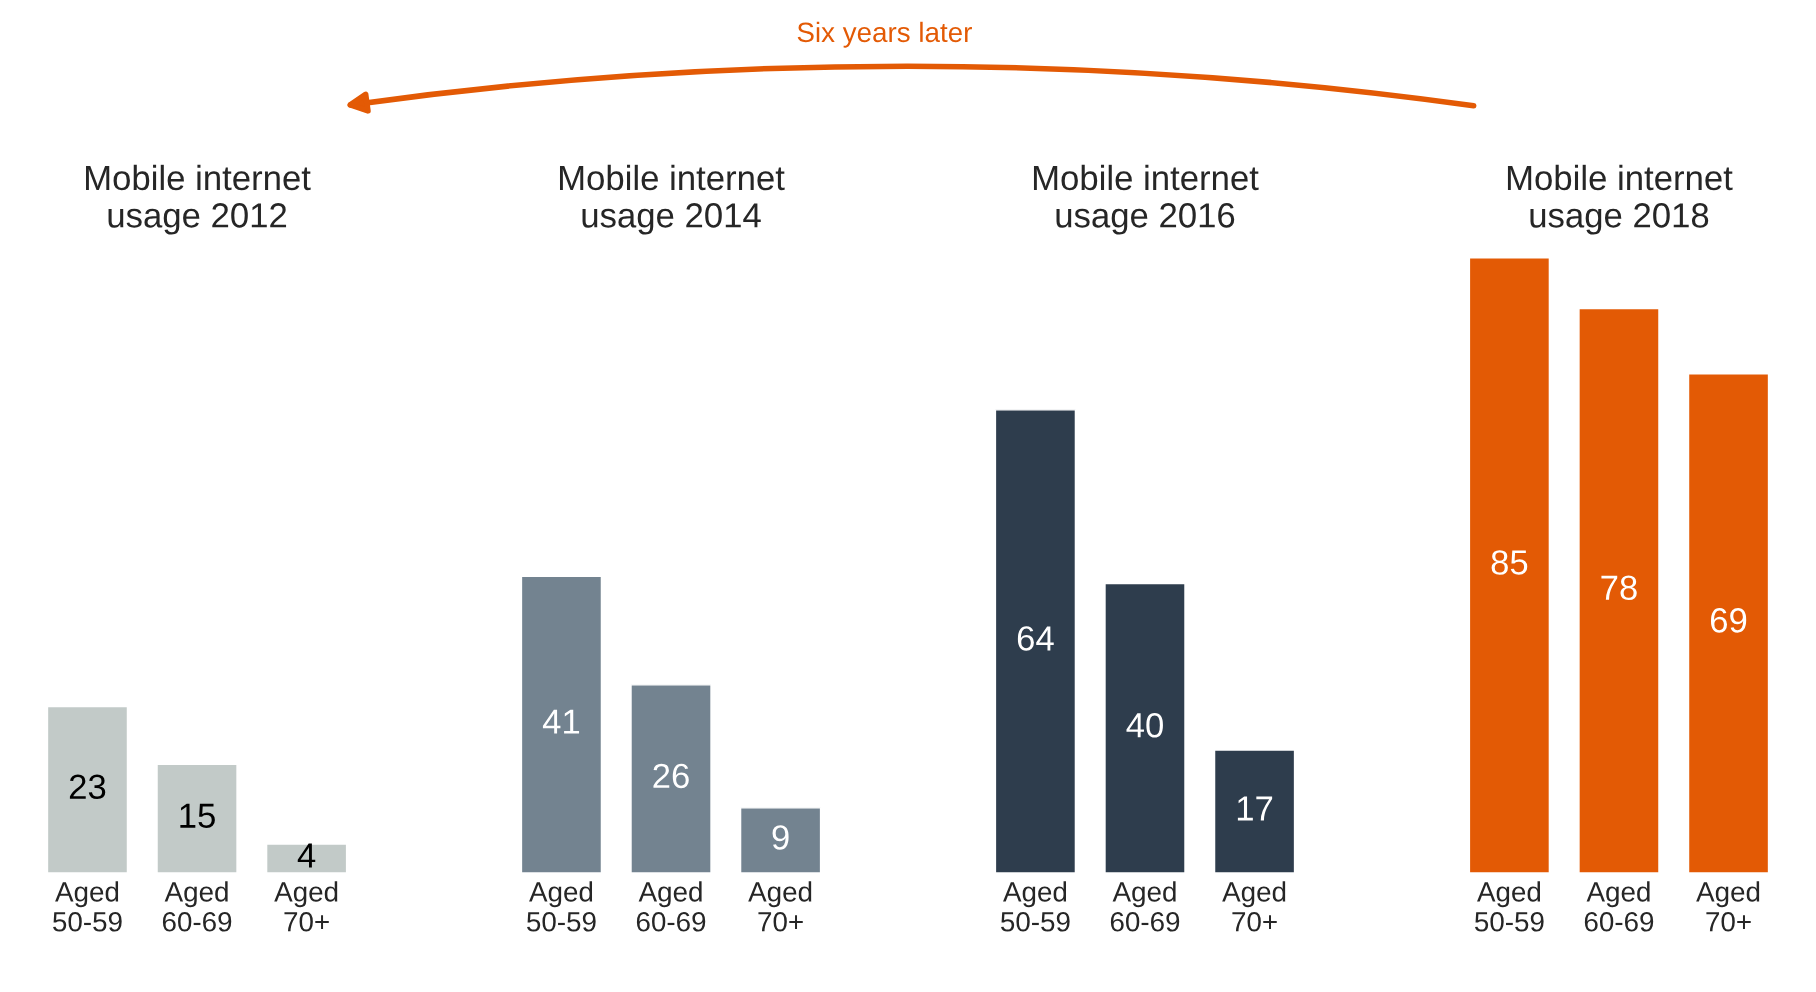 The width and height of the screenshot is (1816, 992). I want to click on data-label: 15, so click(197, 816).